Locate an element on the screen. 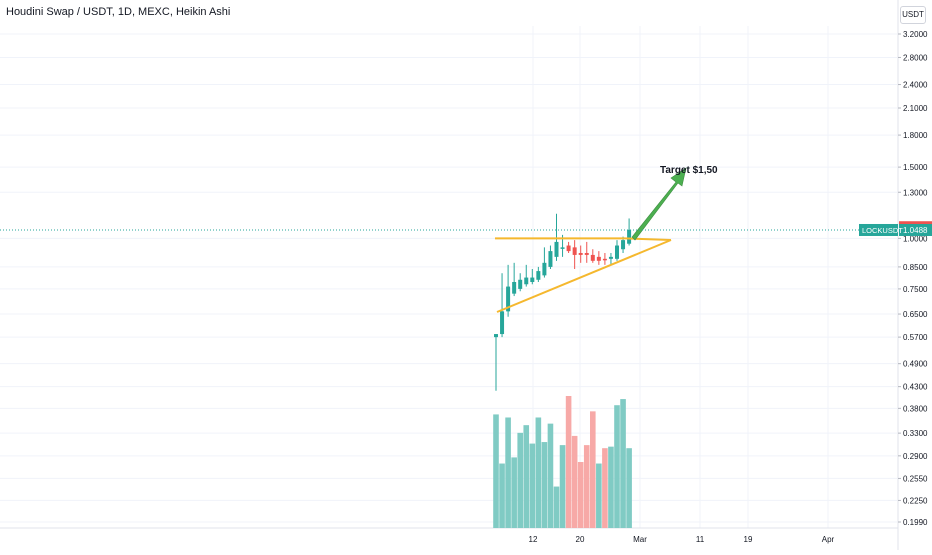 This screenshot has width=932, height=555. y-tick-label: 0.8500 is located at coordinates (915, 267).